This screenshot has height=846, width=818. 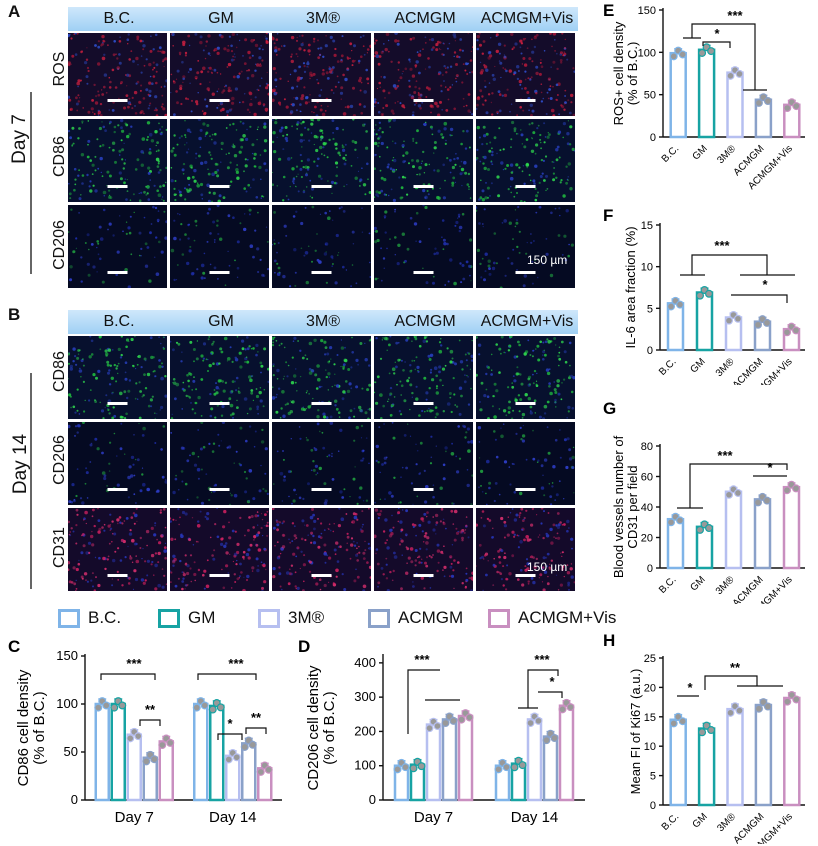 What do you see at coordinates (618, 73) in the screenshot?
I see `y-axis-label: ROS+ cell density` at bounding box center [618, 73].